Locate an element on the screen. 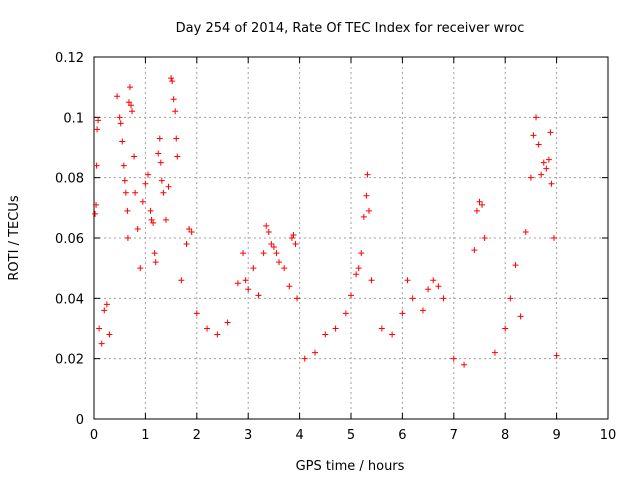 Image resolution: width=640 pixels, height=480 pixels. y-tick-label: 0 is located at coordinates (80, 420).